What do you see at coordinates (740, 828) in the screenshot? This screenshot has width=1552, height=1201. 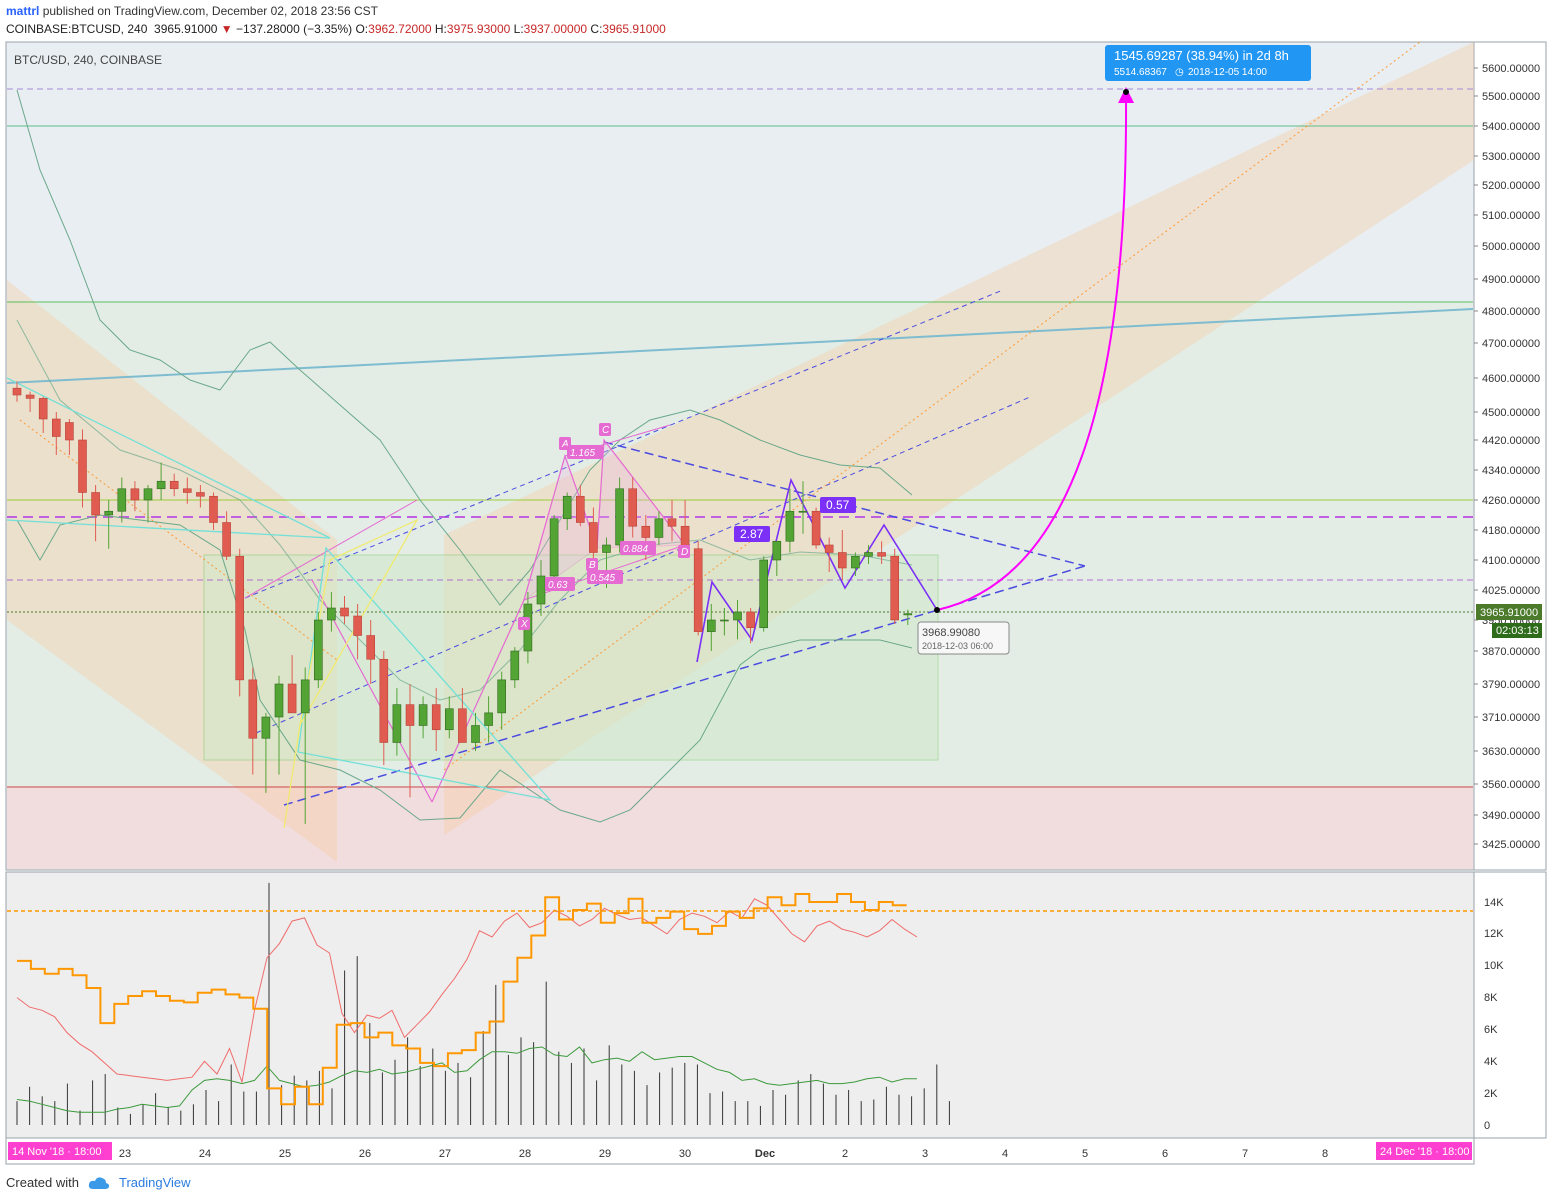 I see `red-zone` at bounding box center [740, 828].